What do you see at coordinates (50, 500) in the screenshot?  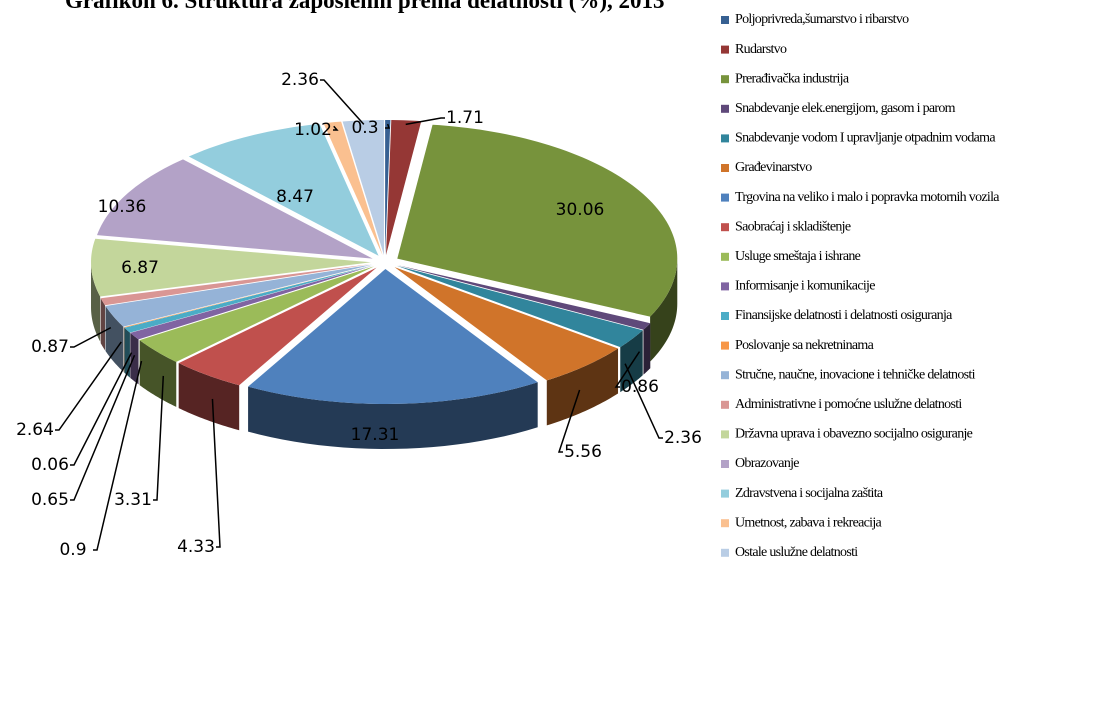 I see `data-label: 0.65` at bounding box center [50, 500].